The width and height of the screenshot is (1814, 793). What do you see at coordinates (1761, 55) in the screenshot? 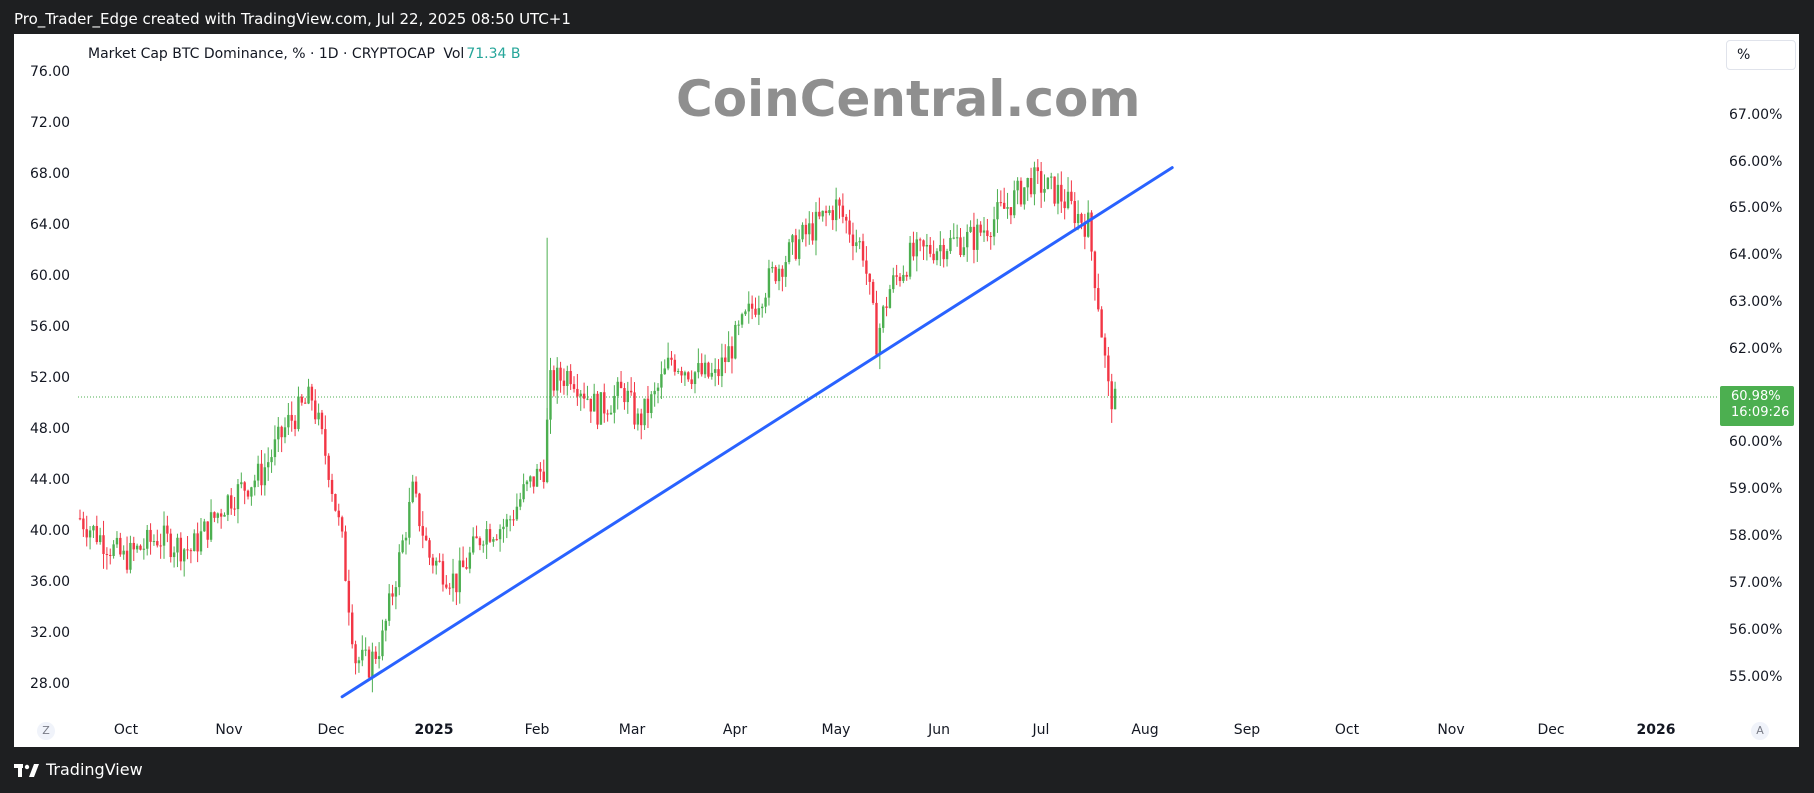
I see `scale-mode-button: %` at bounding box center [1761, 55].